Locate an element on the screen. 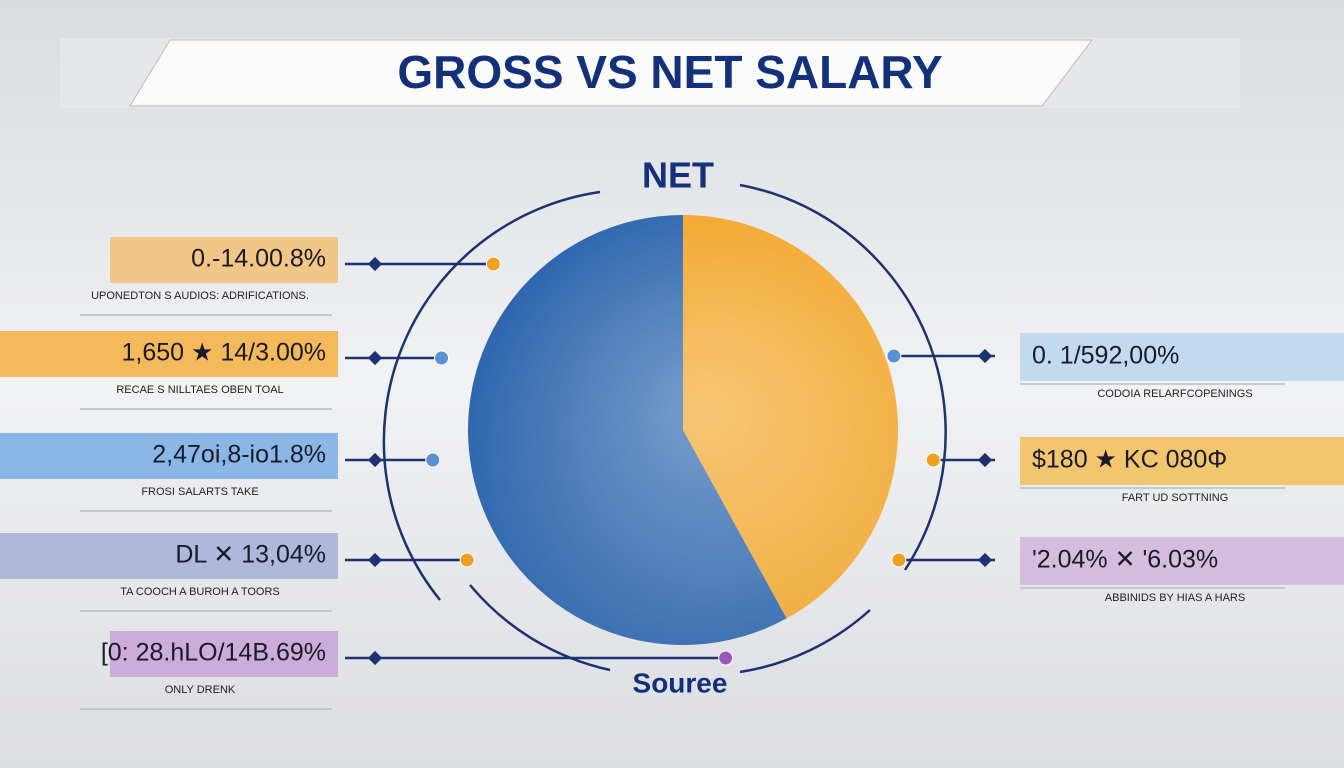  callout-value: $180 ★ KC 080Φ is located at coordinates (1129, 460).